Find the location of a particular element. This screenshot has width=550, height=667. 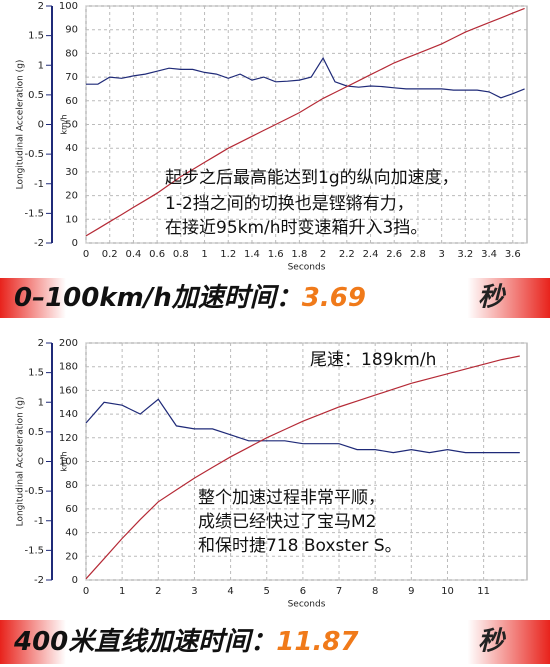

y2-tick-label: 50 is located at coordinates (71, 125).